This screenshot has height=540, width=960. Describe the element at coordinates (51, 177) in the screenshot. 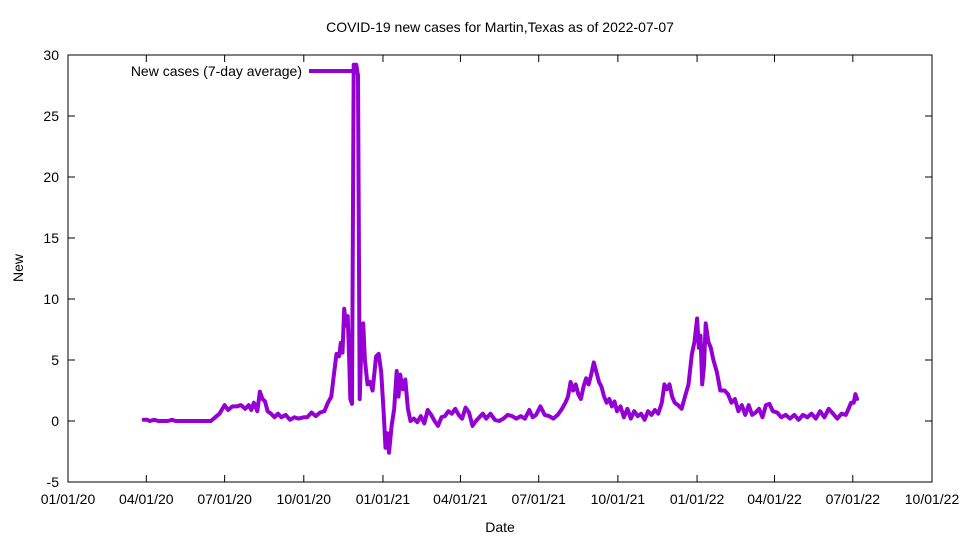

I see `y-tick-label: 20` at that location.